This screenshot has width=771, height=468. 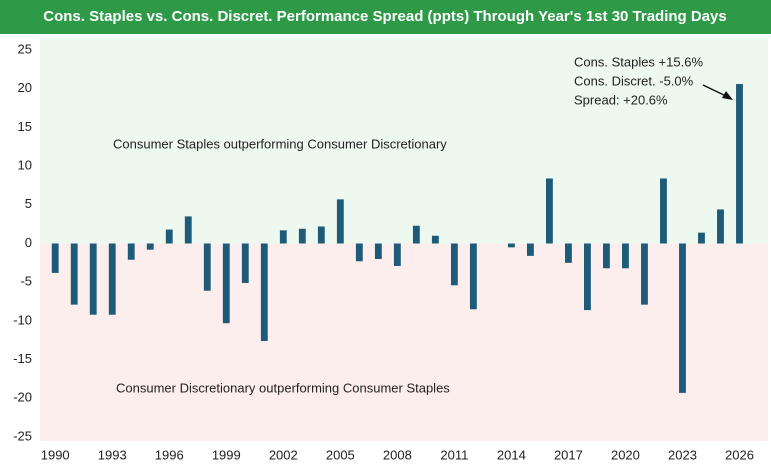 What do you see at coordinates (28, 242) in the screenshot?
I see `y-tick-label: 0` at bounding box center [28, 242].